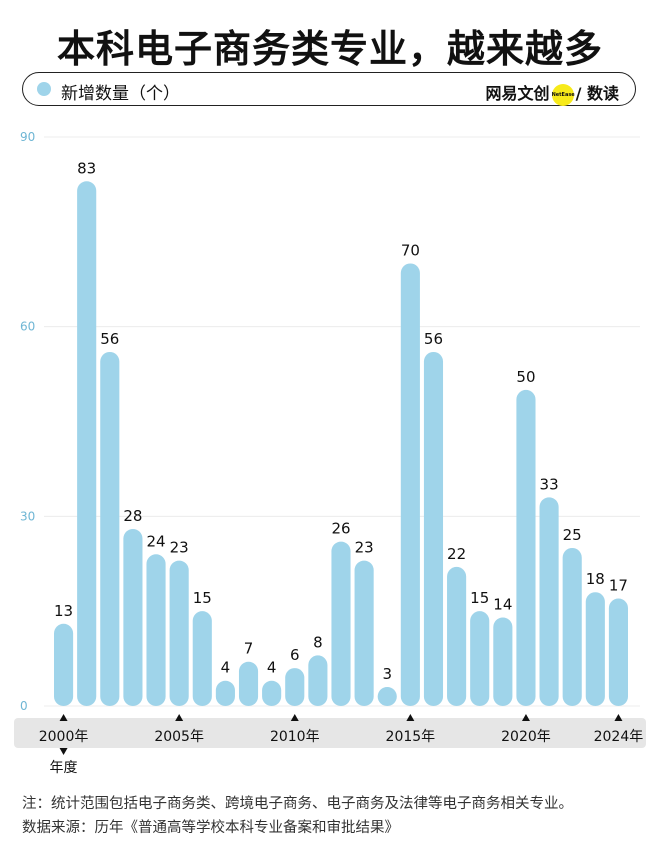 The image size is (660, 850). Describe the element at coordinates (549, 484) in the screenshot. I see `data-label: 33` at that location.